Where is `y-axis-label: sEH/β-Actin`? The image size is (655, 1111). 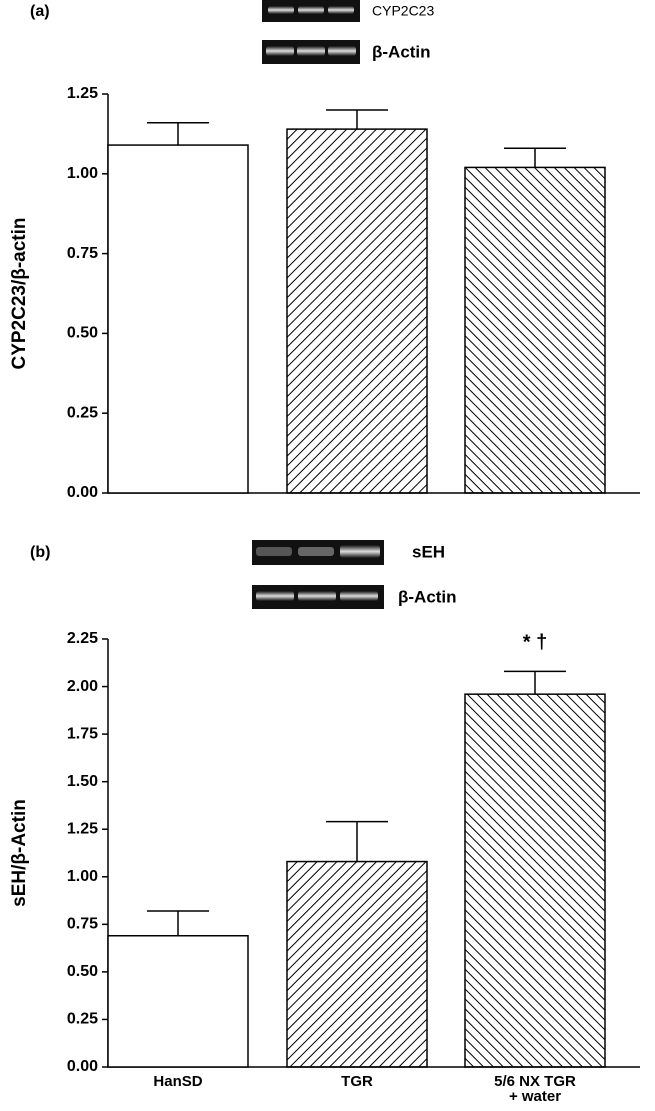
y-axis-label: sEH/β-Actin is located at coordinates (19, 853).